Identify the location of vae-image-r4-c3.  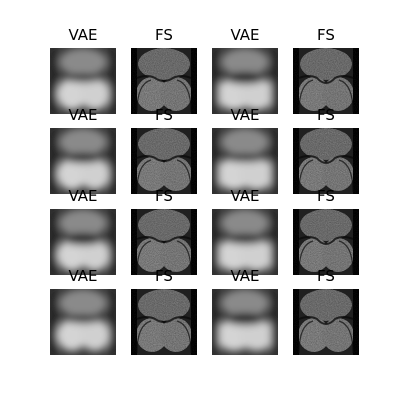
(245, 322).